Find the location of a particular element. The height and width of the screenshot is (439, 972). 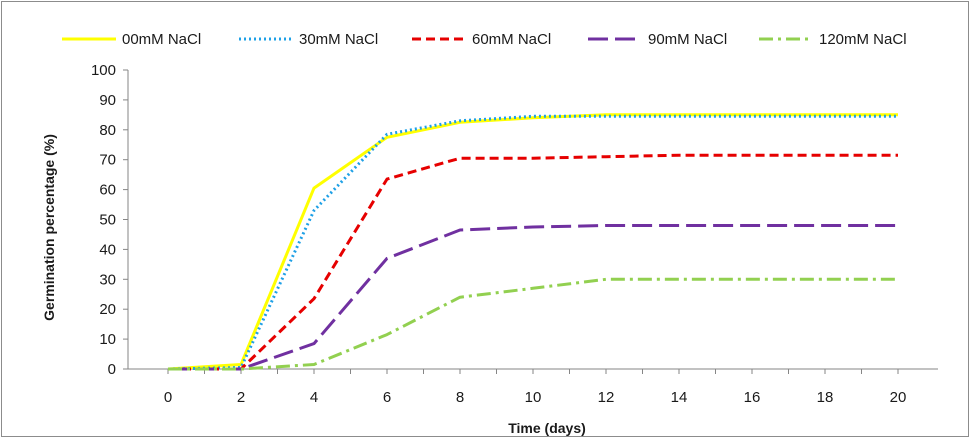

y-tick-label: 10 is located at coordinates (107, 339).